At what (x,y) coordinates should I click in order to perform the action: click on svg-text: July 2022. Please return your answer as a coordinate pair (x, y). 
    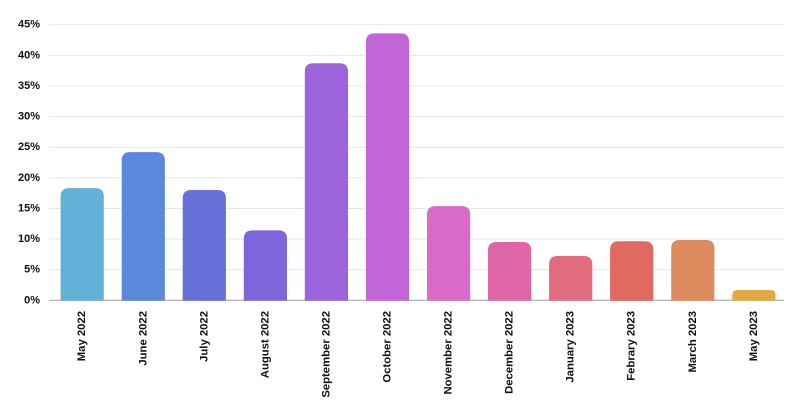
    Looking at the image, I should click on (204, 336).